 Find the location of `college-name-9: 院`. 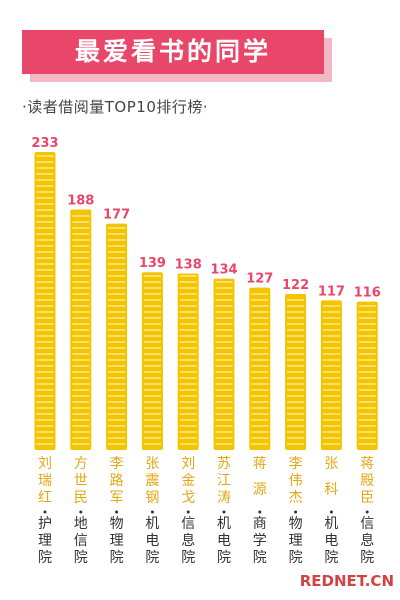

college-name-9: 院 is located at coordinates (331, 558).